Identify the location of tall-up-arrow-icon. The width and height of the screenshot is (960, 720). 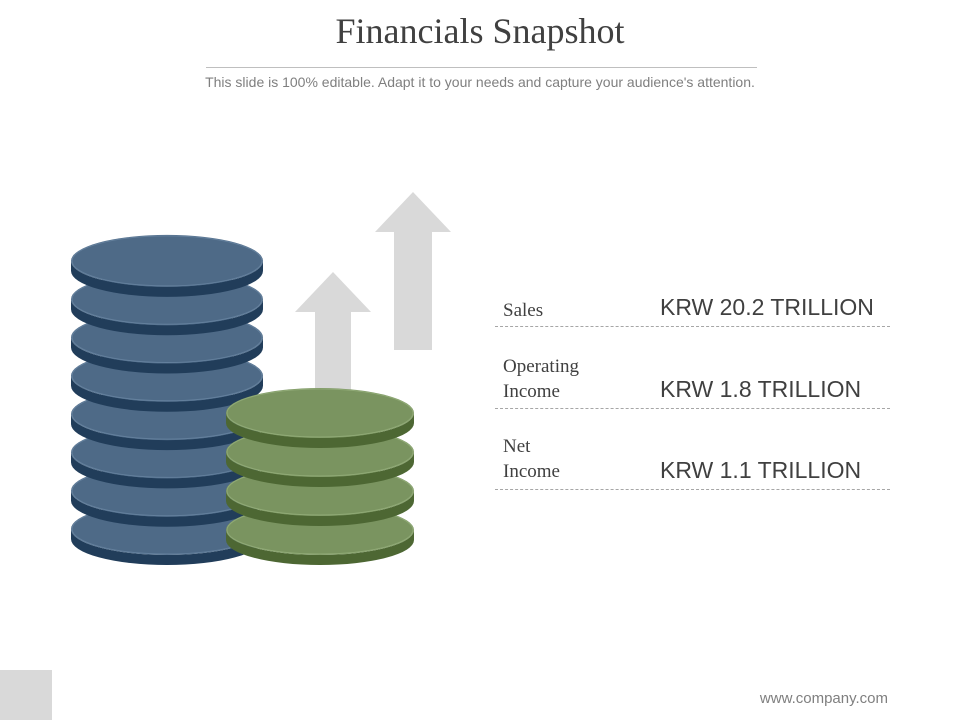
(413, 271).